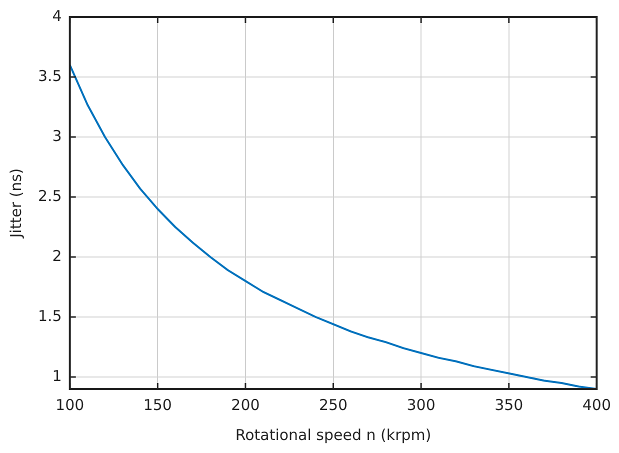  I want to click on x-tick-label: 150, so click(157, 405).